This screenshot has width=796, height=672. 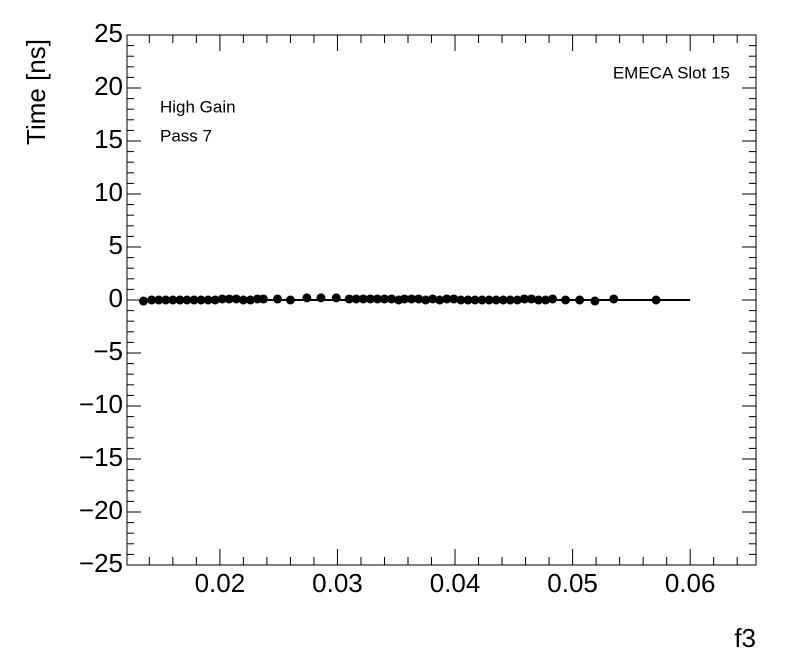 What do you see at coordinates (108, 192) in the screenshot?
I see `y-tick-label: 10` at bounding box center [108, 192].